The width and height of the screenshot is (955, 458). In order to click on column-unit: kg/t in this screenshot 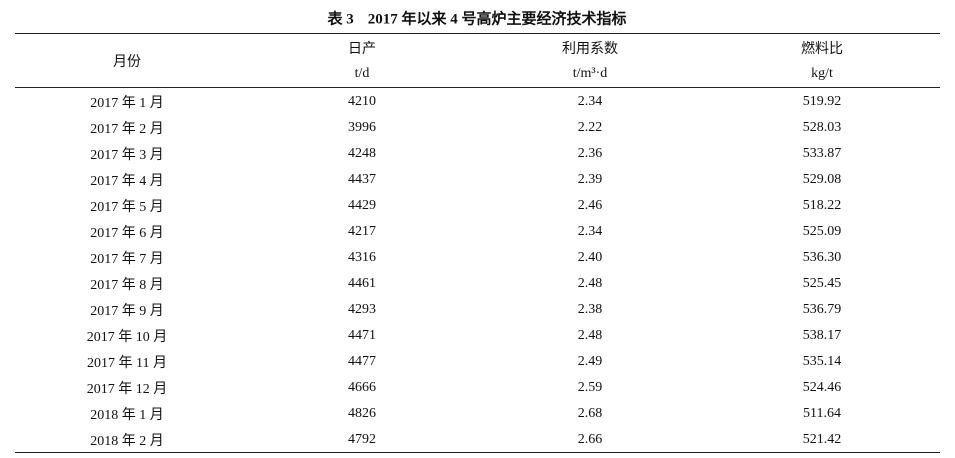, I will do `click(822, 73)`.